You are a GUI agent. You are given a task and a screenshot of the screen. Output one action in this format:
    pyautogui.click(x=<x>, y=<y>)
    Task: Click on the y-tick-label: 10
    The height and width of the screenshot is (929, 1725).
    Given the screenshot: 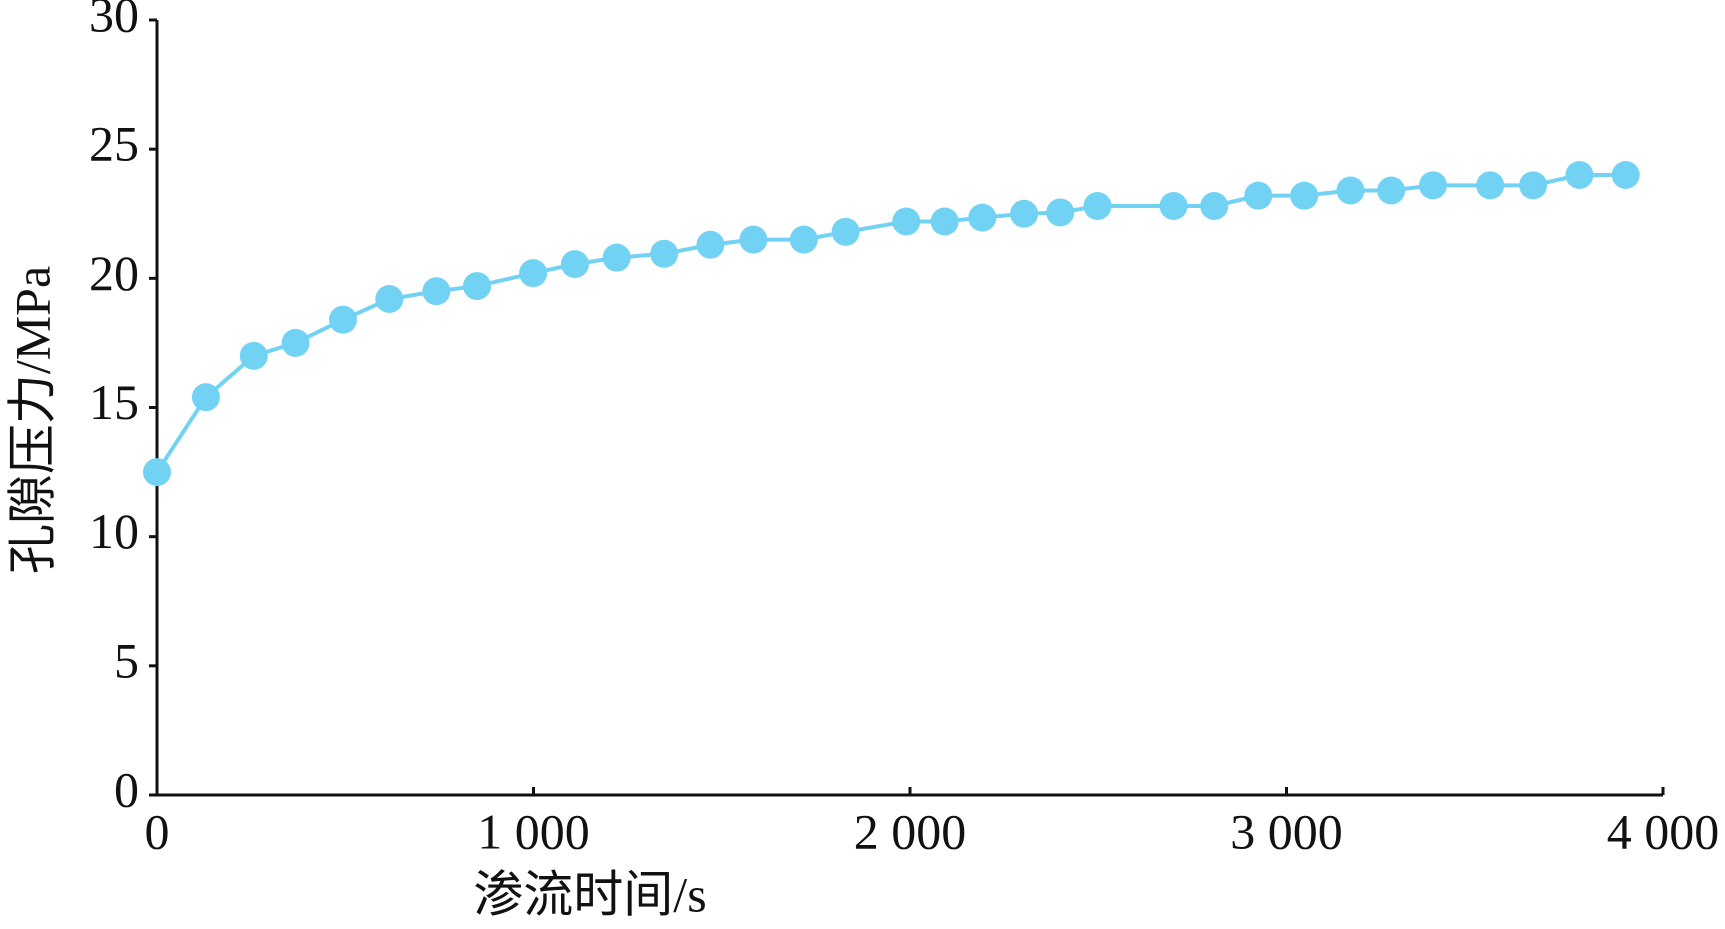 What is the action you would take?
    pyautogui.click(x=114, y=531)
    